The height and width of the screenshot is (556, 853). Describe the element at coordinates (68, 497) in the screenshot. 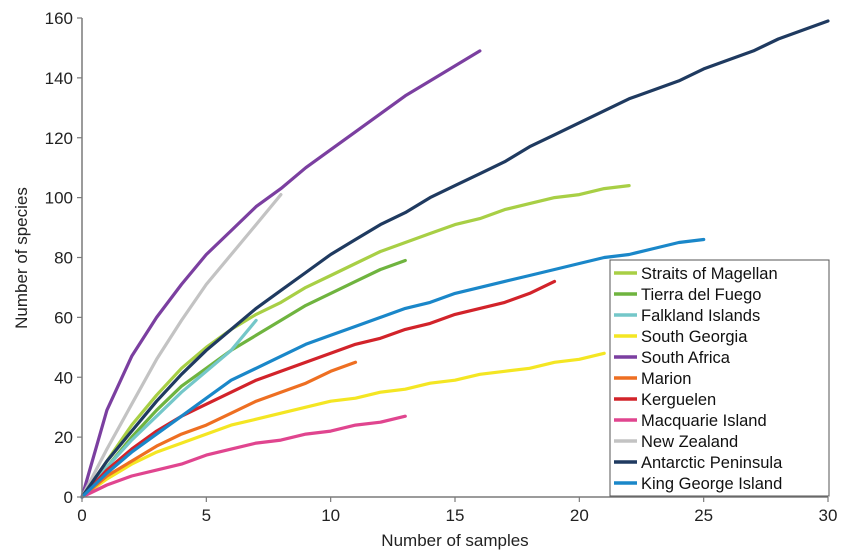

I see `y-tick-label: 0` at that location.